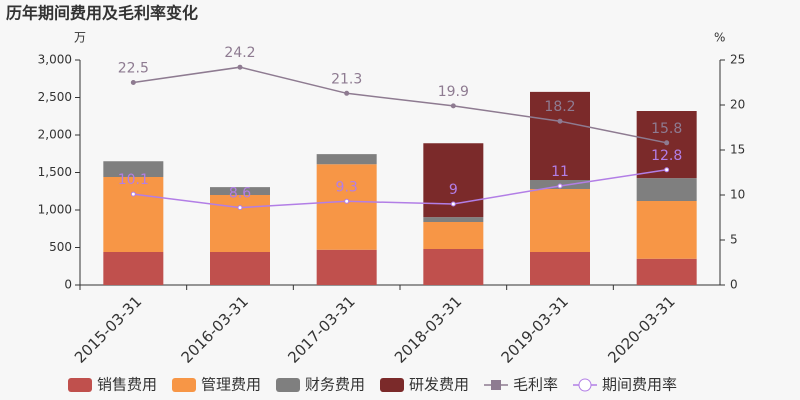 This screenshot has height=400, width=800. I want to click on data-label: 8.6, so click(240, 194).